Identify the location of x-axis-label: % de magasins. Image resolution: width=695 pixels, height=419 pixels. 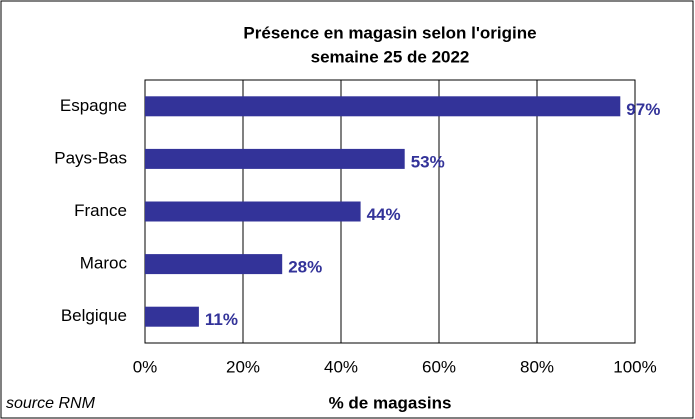
(390, 402).